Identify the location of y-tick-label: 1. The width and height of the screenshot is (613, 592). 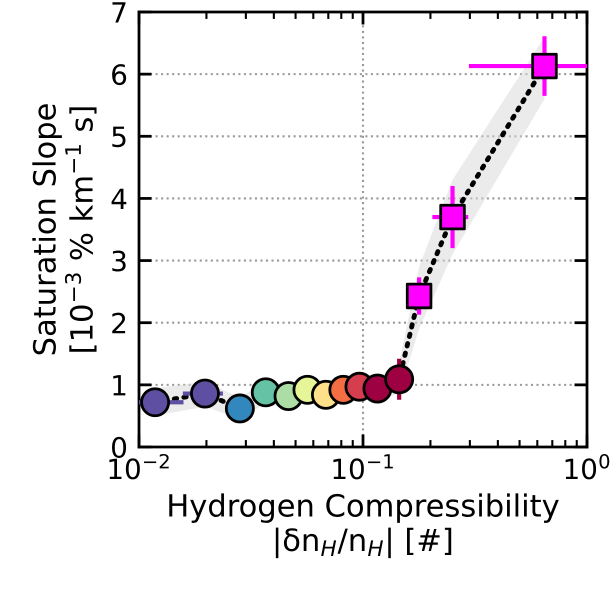
(119, 385).